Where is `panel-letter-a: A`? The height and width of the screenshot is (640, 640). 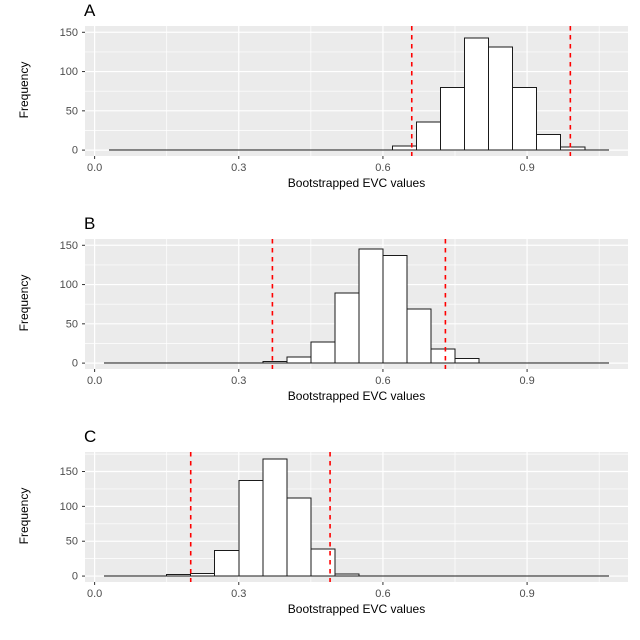 panel-letter-a: A is located at coordinates (90, 10).